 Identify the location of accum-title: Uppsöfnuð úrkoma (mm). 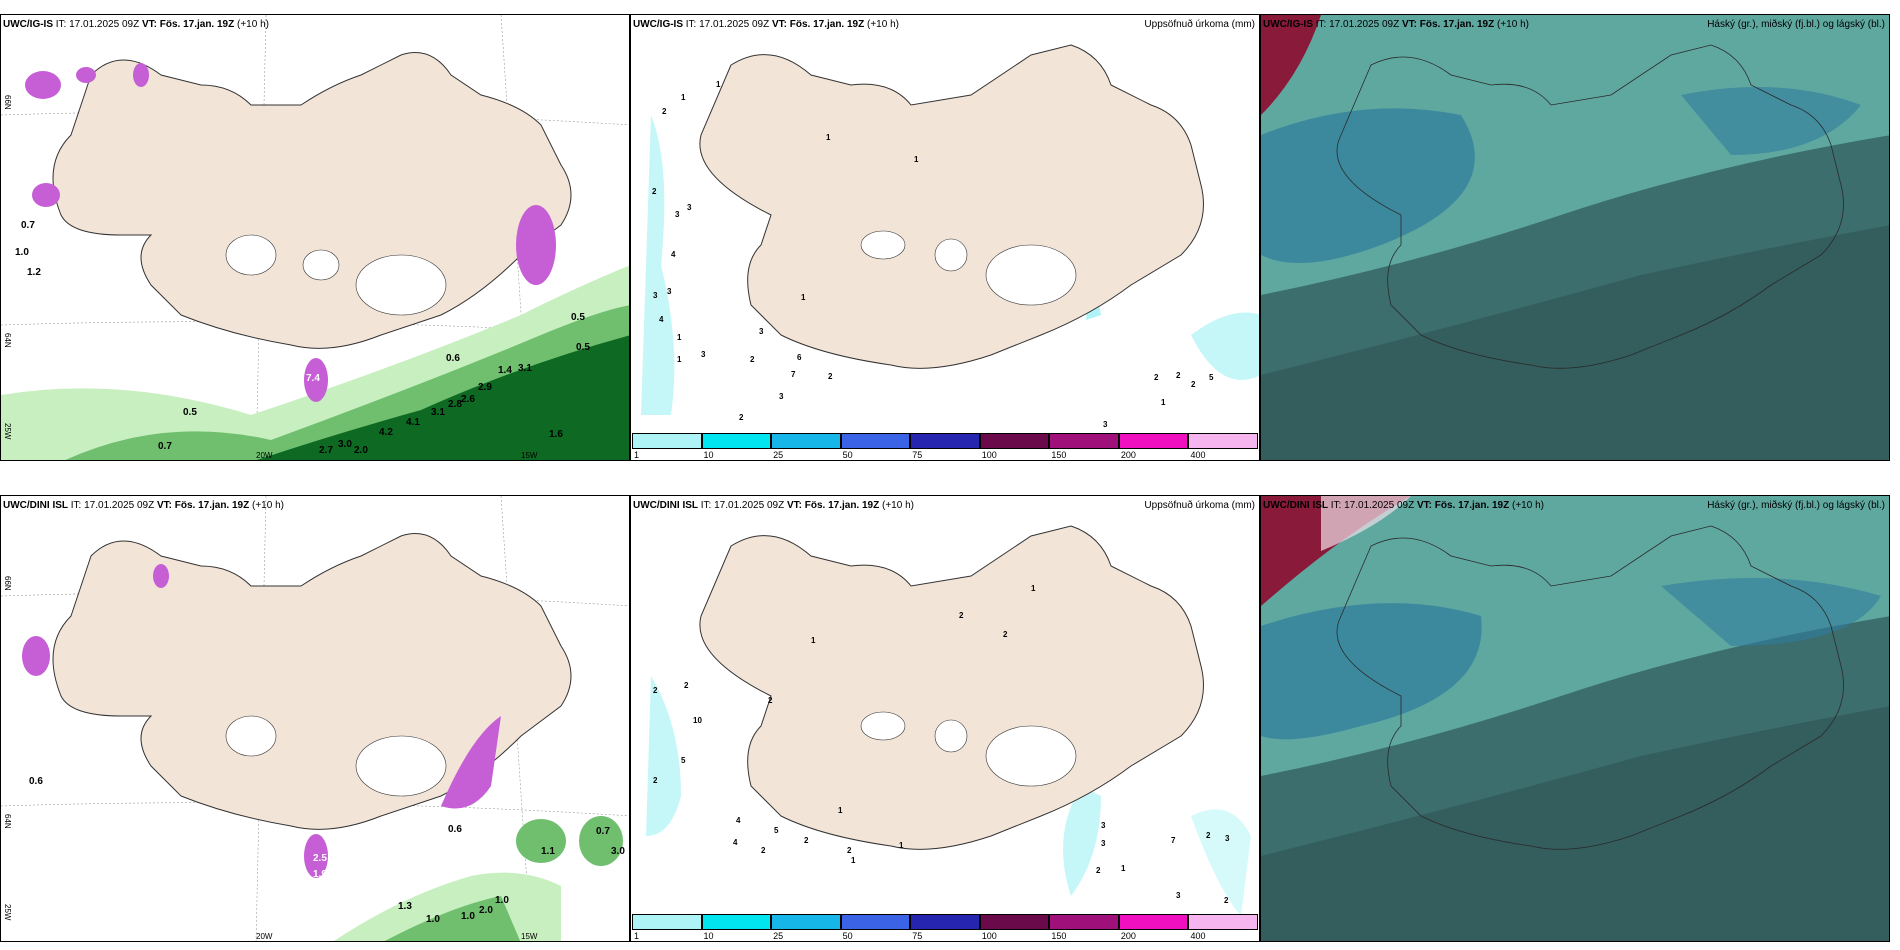
(1199, 505).